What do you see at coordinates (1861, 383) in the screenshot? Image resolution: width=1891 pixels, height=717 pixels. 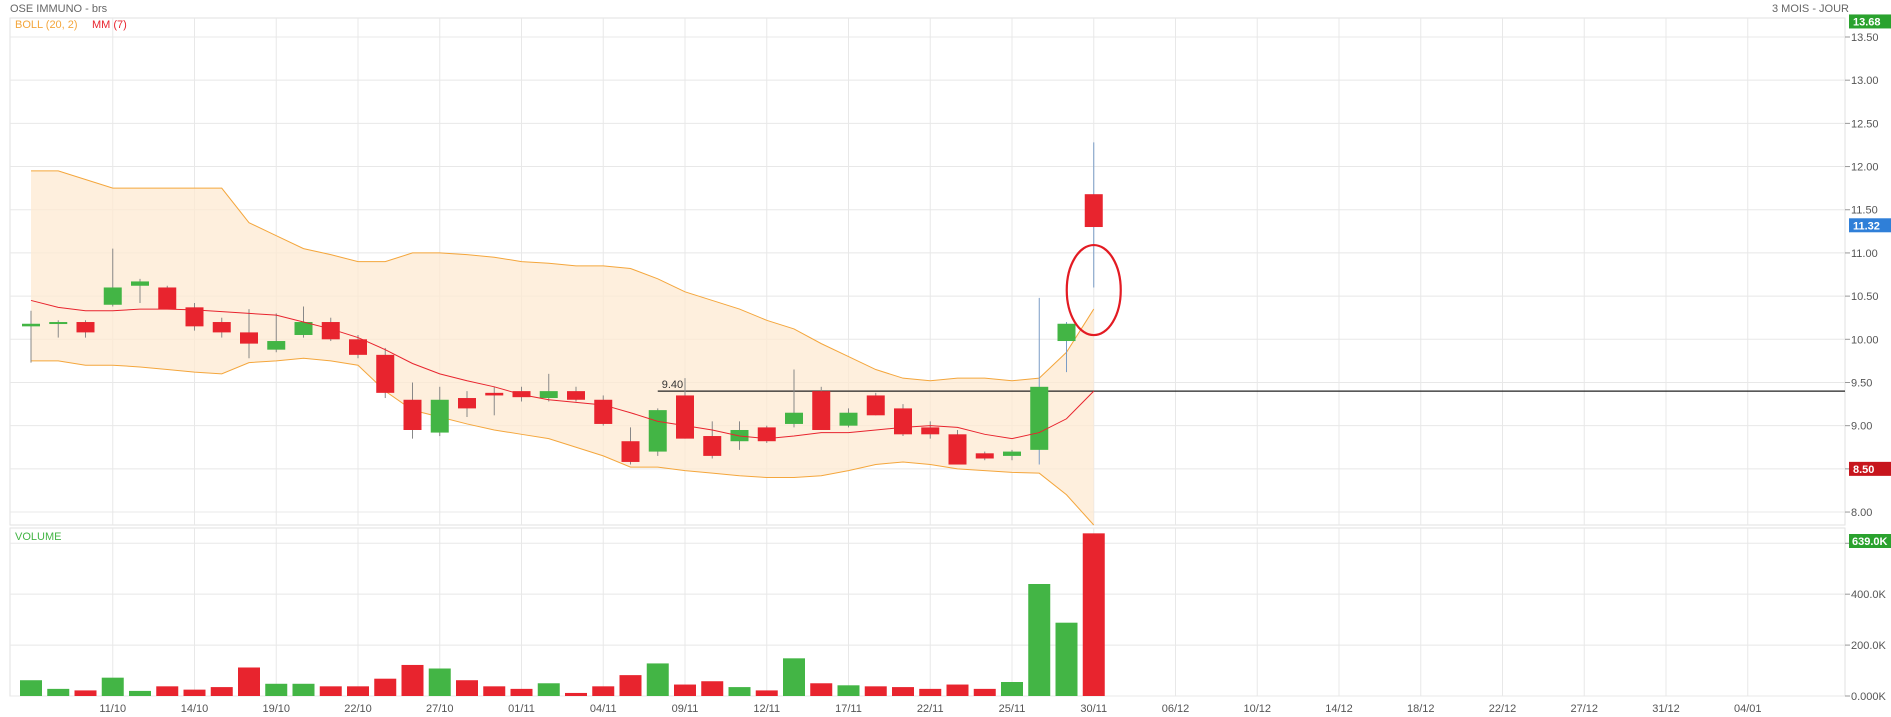 I see `price-tick-label: 9.50` at bounding box center [1861, 383].